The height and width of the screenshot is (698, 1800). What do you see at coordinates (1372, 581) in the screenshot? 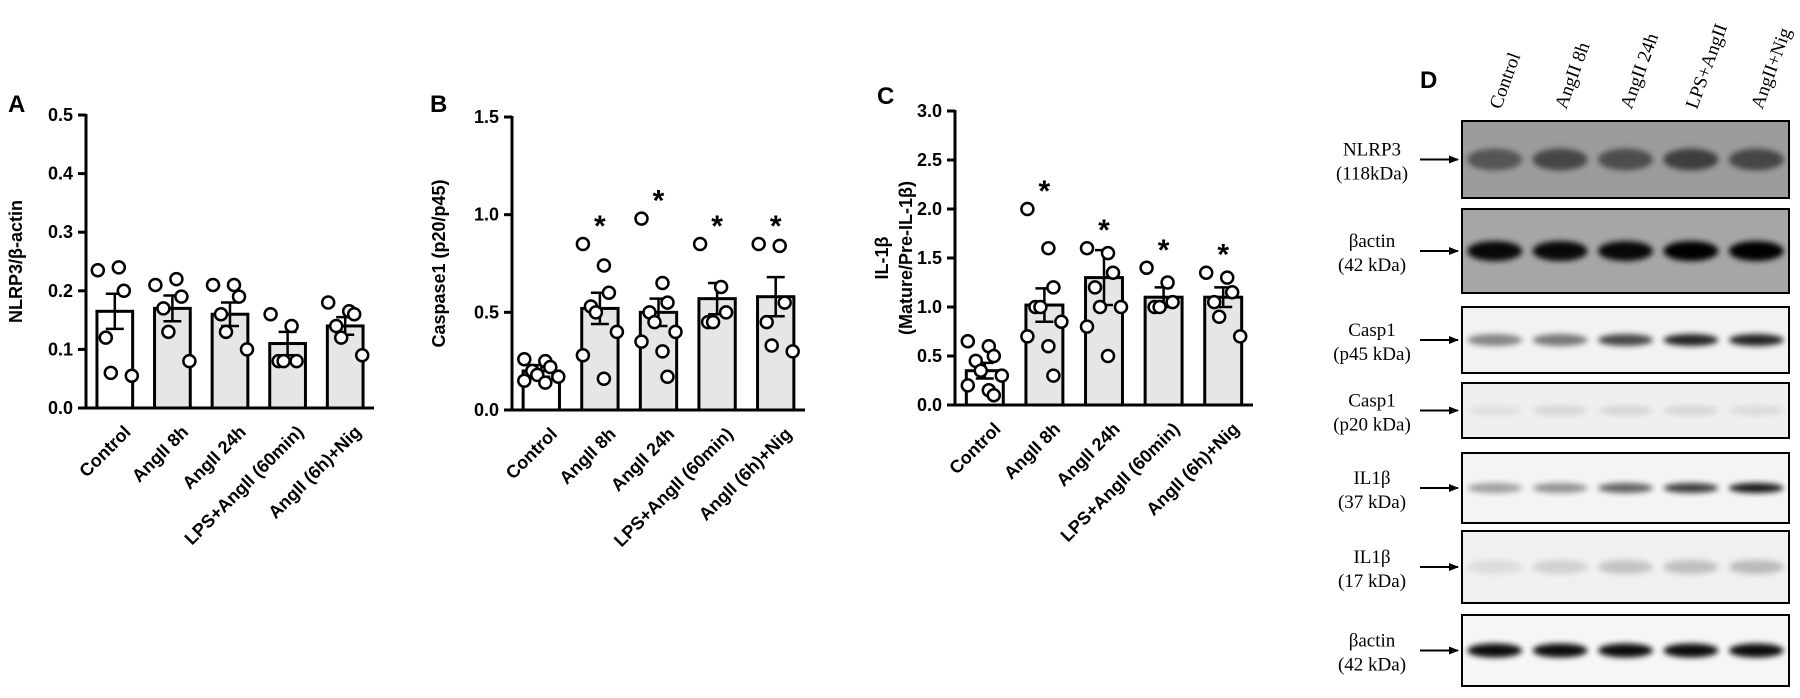
I see `row-size: (17 kDa)` at bounding box center [1372, 581].